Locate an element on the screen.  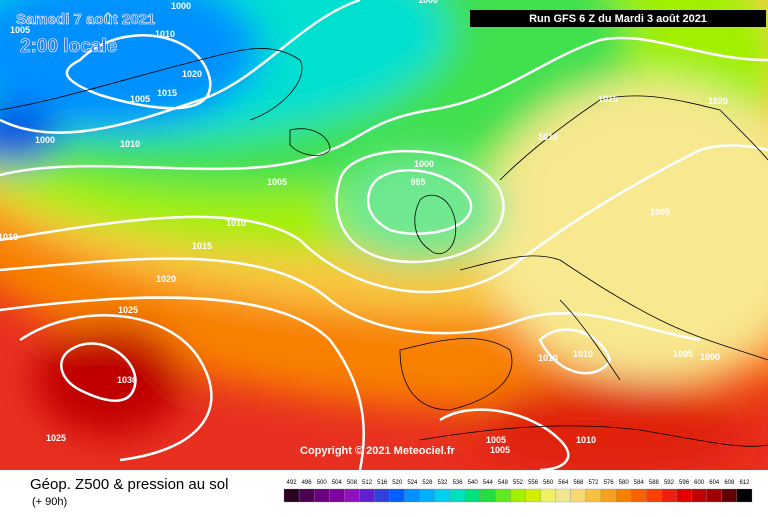
legend-label: 524 is located at coordinates (412, 483).